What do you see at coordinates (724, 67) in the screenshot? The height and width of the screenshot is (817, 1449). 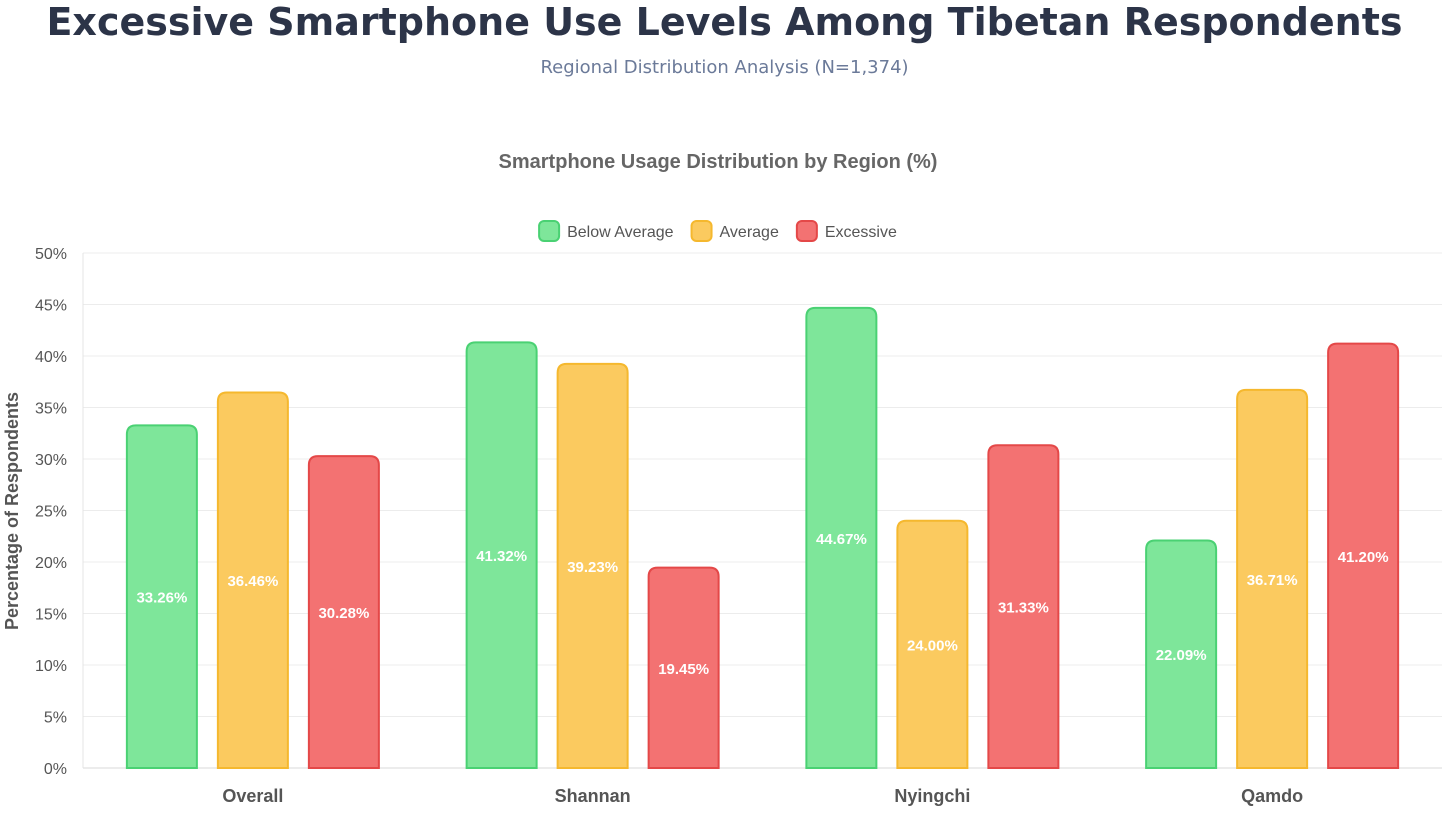 I see `page-subtitle: Regional Distribution Analysis (N=1,374)` at bounding box center [724, 67].